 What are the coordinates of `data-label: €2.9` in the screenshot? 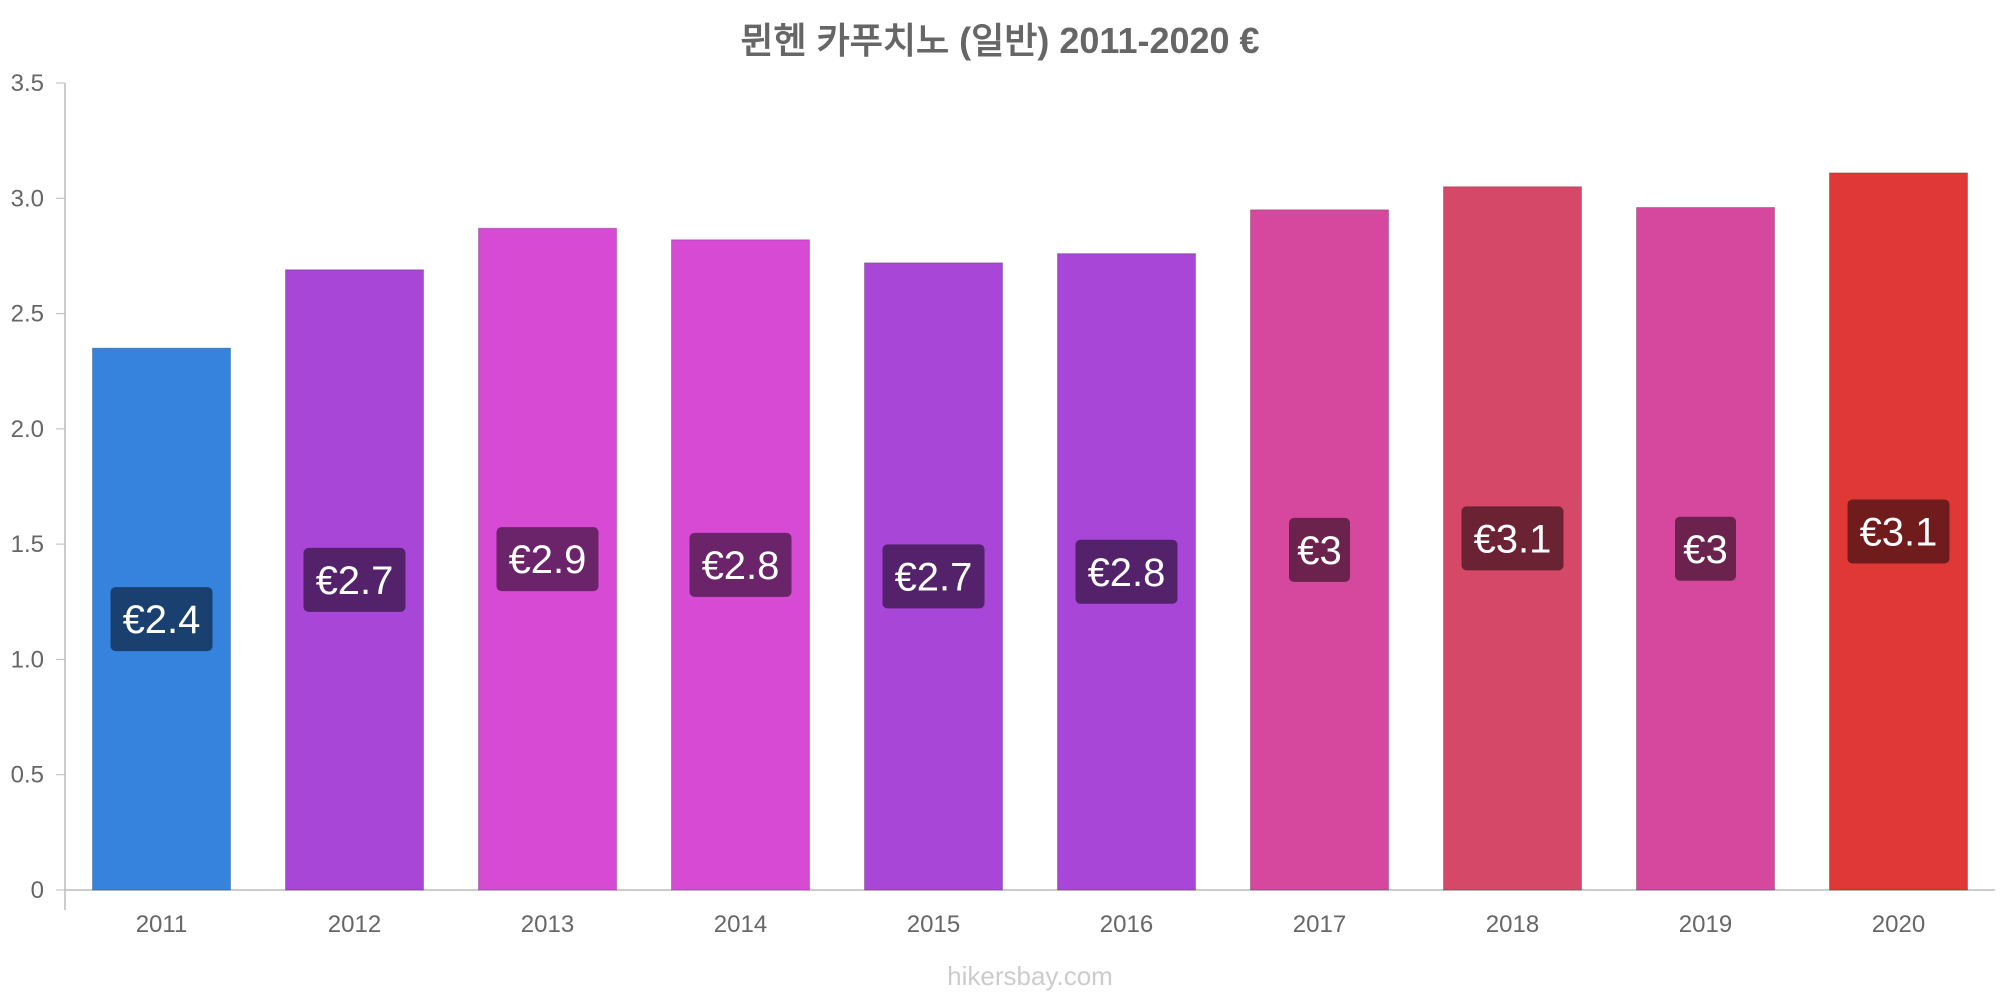 It's located at (548, 560).